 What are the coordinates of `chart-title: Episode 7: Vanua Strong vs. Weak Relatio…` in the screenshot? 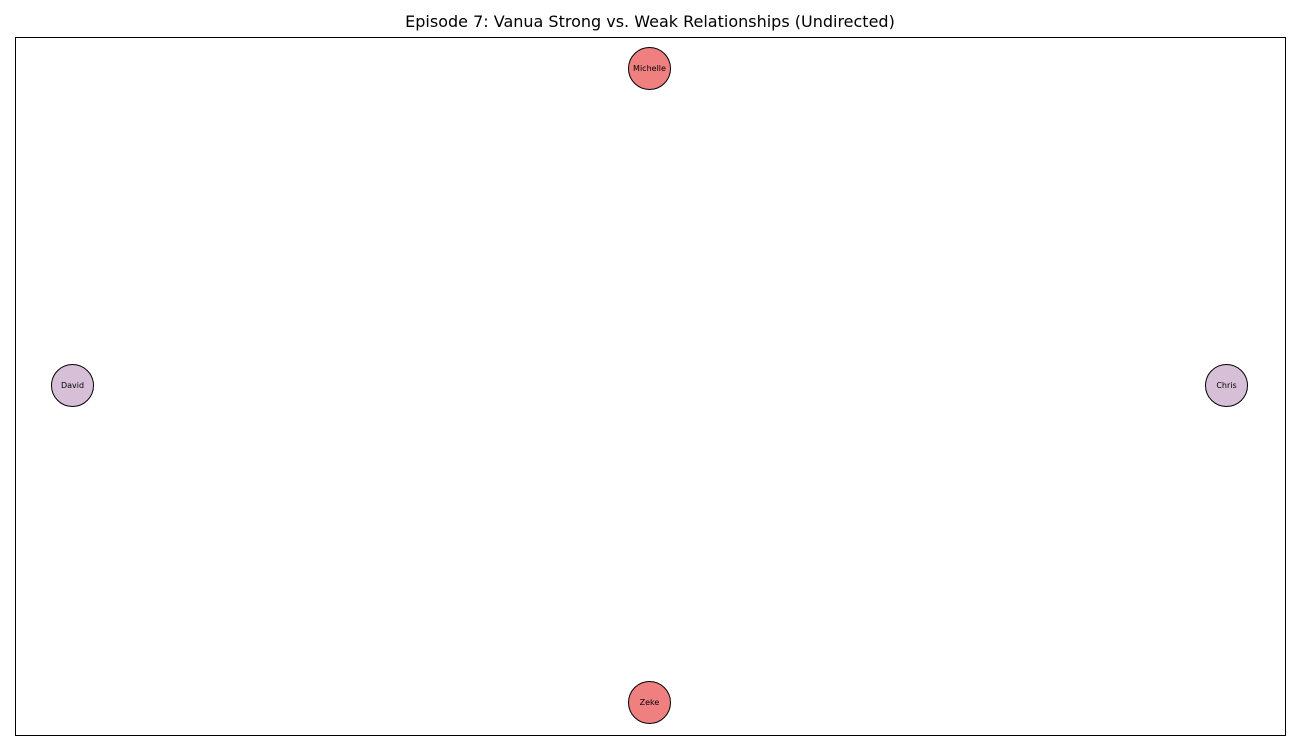 It's located at (650, 21).